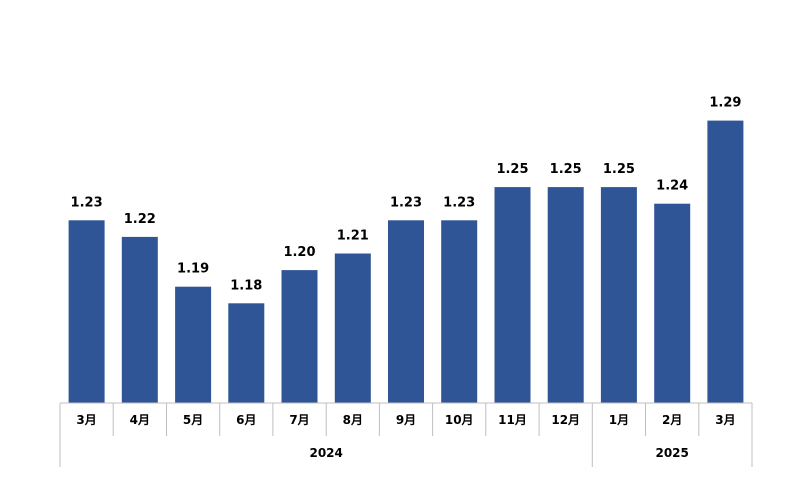 Image resolution: width=800 pixels, height=494 pixels. What do you see at coordinates (406, 420) in the screenshot?
I see `x-tick-label-7: 9月` at bounding box center [406, 420].